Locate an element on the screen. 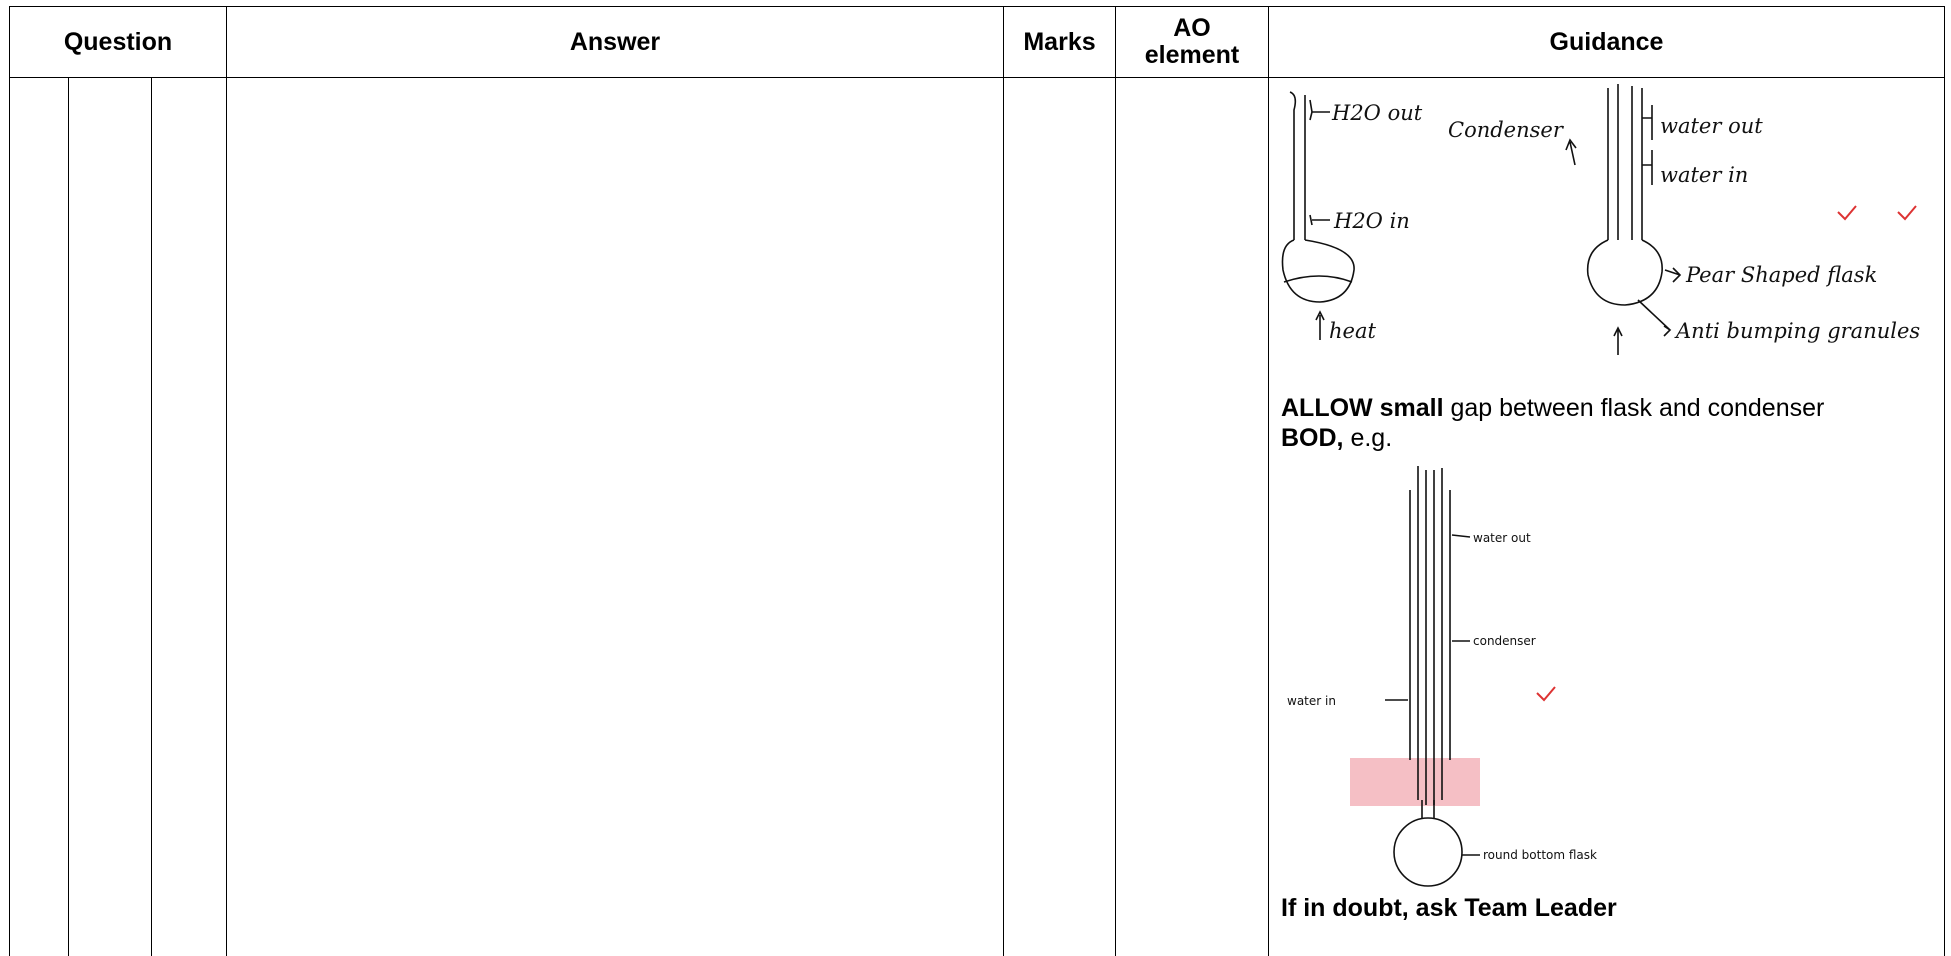 The width and height of the screenshot is (1951, 956). ao-cell is located at coordinates (1191, 516).